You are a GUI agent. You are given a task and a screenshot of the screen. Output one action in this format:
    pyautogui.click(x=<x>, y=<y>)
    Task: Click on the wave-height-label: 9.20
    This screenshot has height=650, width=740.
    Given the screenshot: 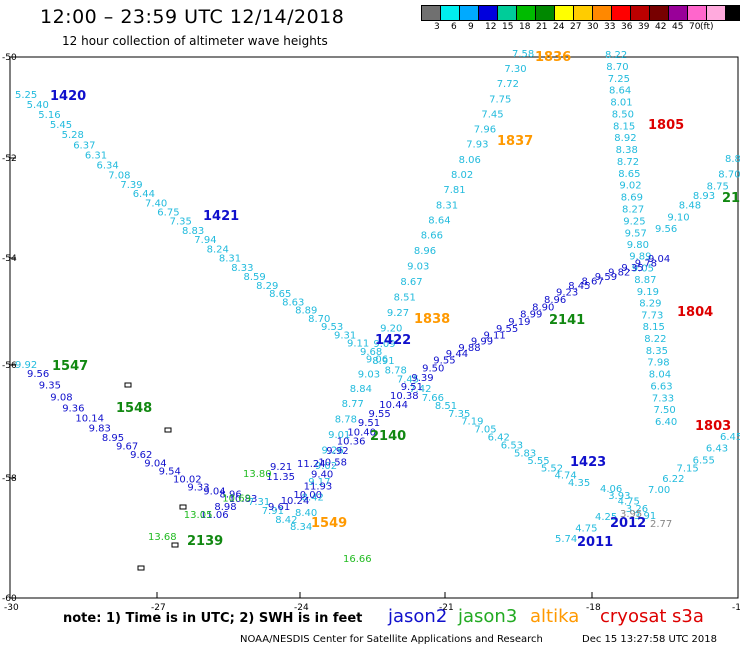 What is the action you would take?
    pyautogui.click(x=391, y=329)
    